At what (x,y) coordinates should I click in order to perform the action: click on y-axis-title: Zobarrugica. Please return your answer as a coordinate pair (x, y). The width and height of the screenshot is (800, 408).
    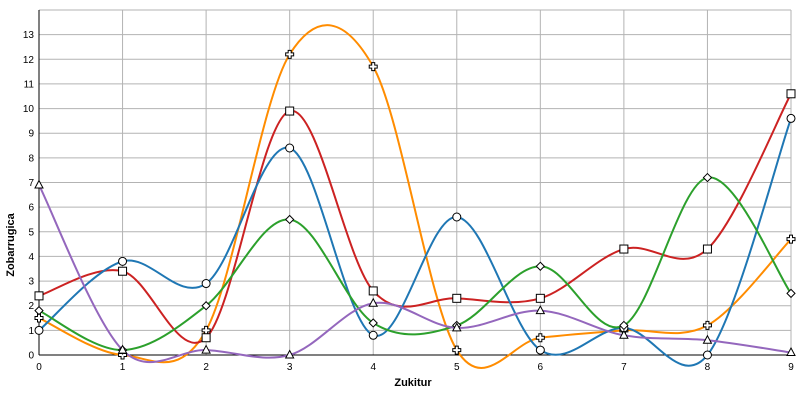
    Looking at the image, I should click on (11, 244).